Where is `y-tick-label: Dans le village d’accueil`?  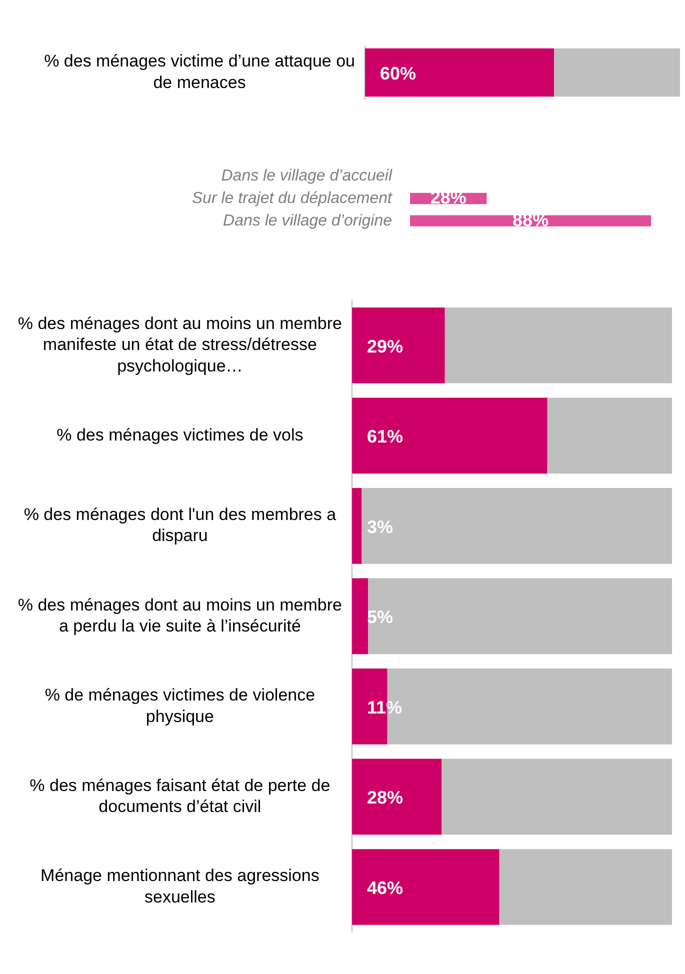 y-tick-label: Dans le village d’accueil is located at coordinates (306, 176).